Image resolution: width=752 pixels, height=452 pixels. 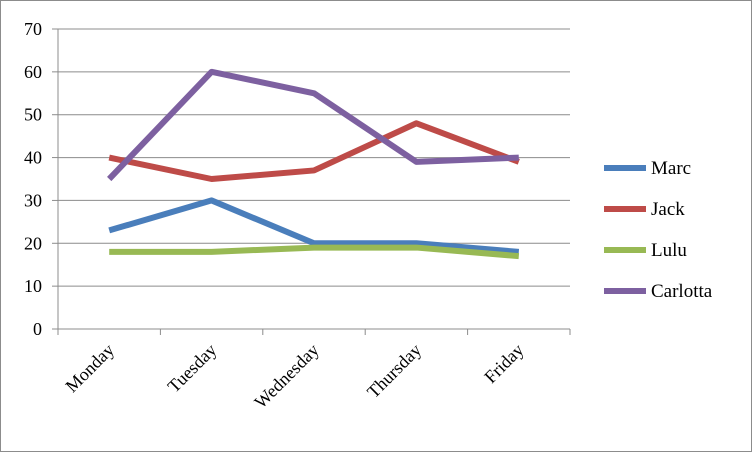 I want to click on legend-label: Carlotta, so click(x=682, y=291).